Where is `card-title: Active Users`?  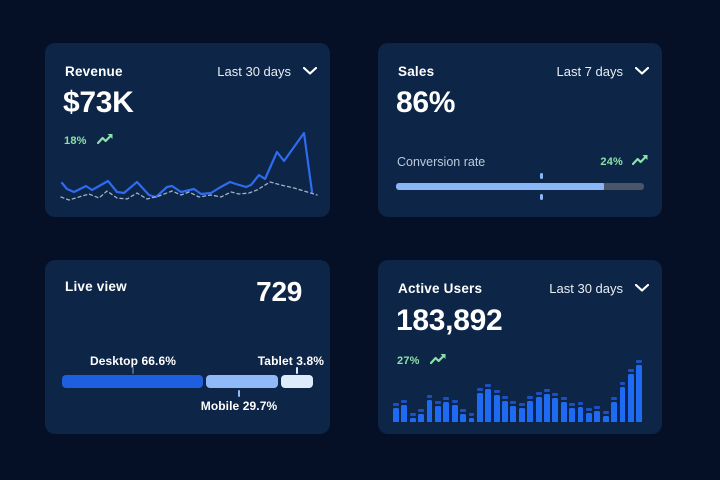 card-title: Active Users is located at coordinates (440, 288).